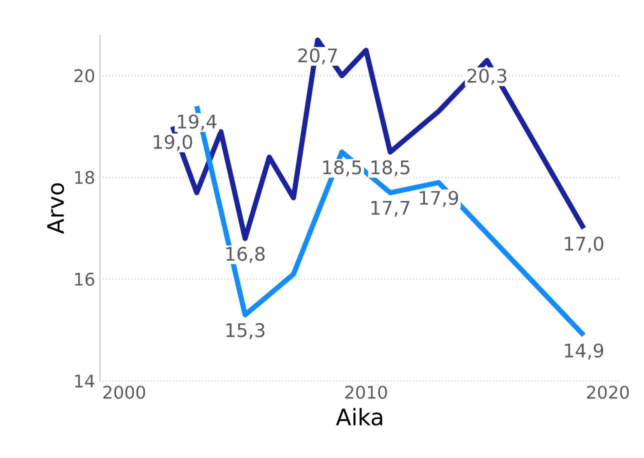 The height and width of the screenshot is (458, 644). What do you see at coordinates (245, 331) in the screenshot?
I see `data-label: 15,3` at bounding box center [245, 331].